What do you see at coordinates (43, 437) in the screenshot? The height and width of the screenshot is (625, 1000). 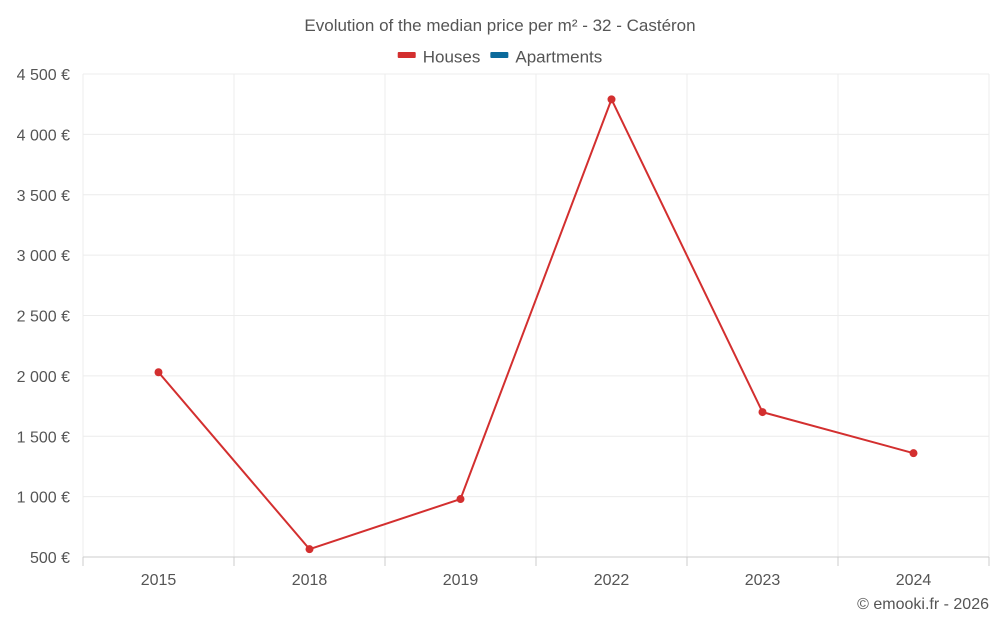 I see `y-tick-label: 1 500 €` at bounding box center [43, 437].